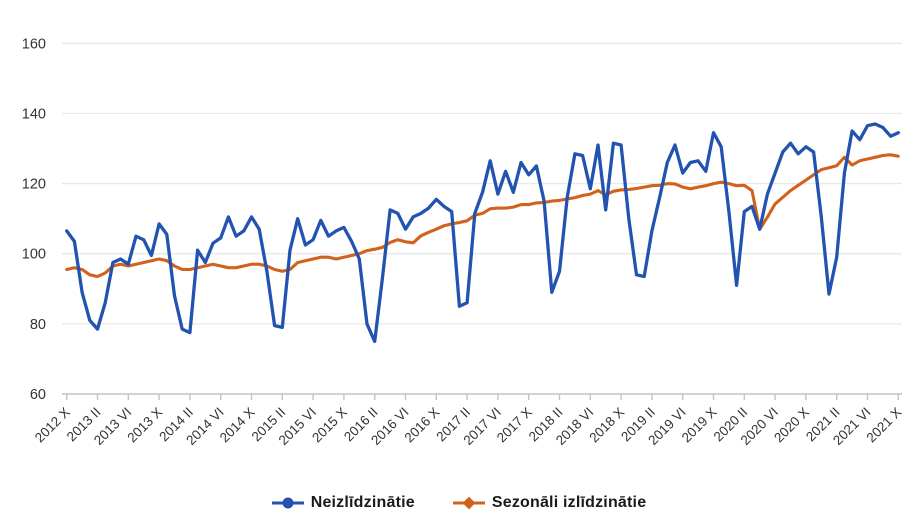 Image resolution: width=918 pixels, height=529 pixels. I want to click on x-axis-label: 2013 X, so click(144, 425).